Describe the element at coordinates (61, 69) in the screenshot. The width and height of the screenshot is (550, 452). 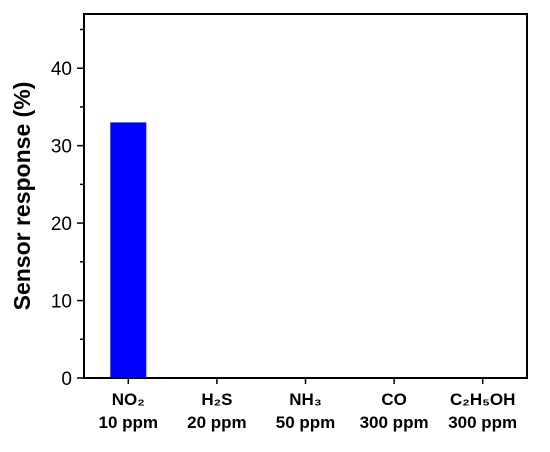
I see `y-tick-label: 40` at that location.